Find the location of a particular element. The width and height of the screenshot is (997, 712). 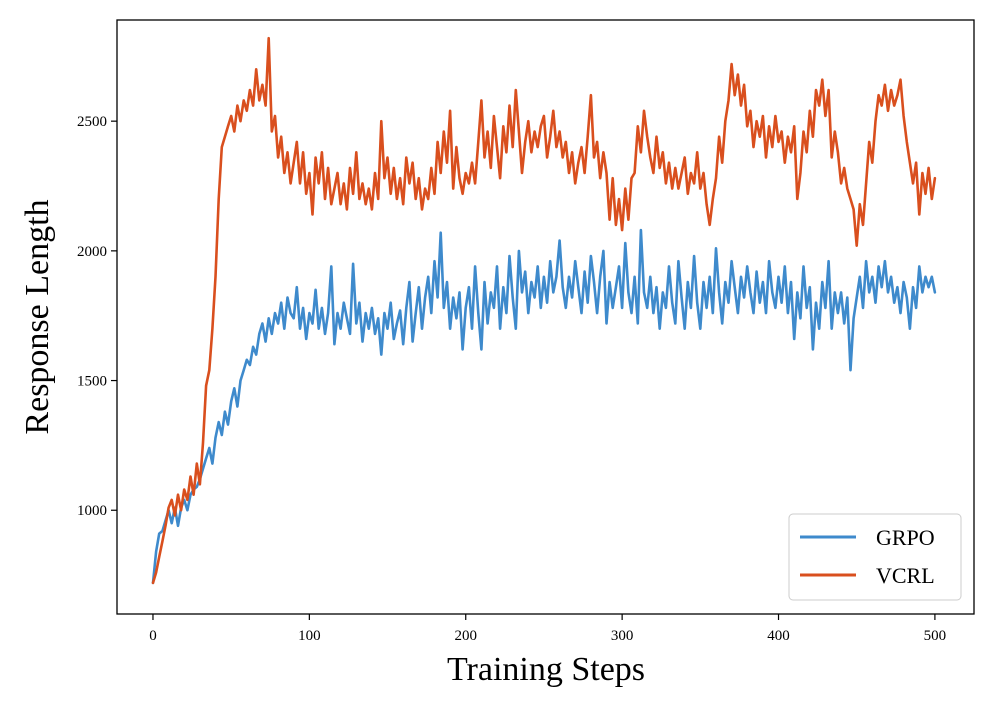

legend-label-grpo: GRPO is located at coordinates (905, 537).